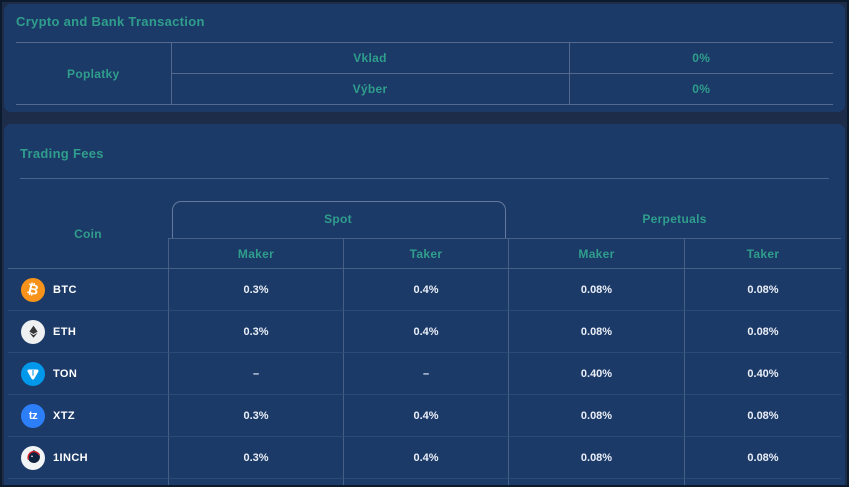 The height and width of the screenshot is (487, 849). Describe the element at coordinates (65, 289) in the screenshot. I see `coin-label: BTC` at that location.